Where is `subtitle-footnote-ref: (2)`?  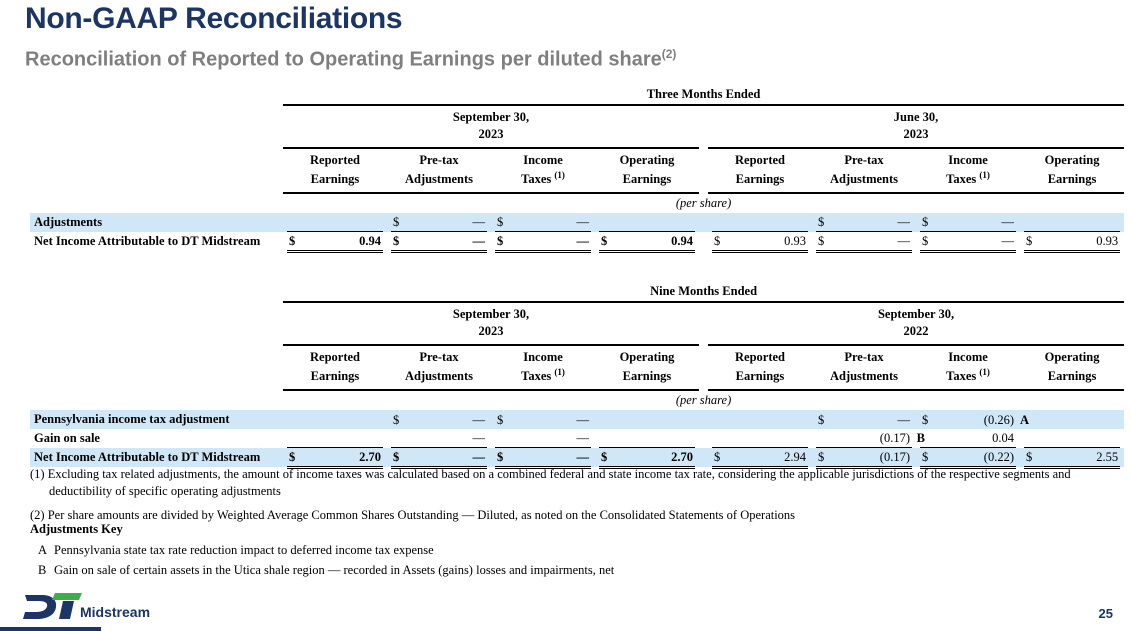
subtitle-footnote-ref: (2) is located at coordinates (669, 54).